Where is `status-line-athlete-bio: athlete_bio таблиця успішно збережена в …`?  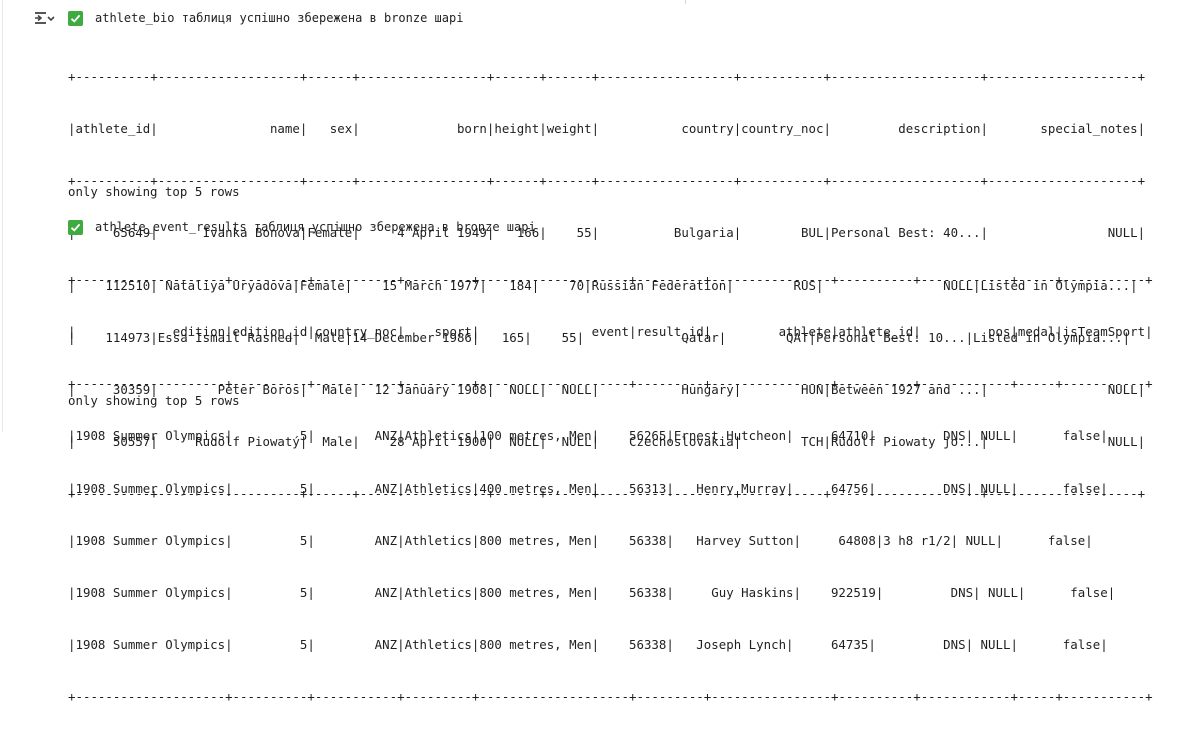 status-line-athlete-bio: athlete_bio таблиця успішно збережена в … is located at coordinates (265, 18).